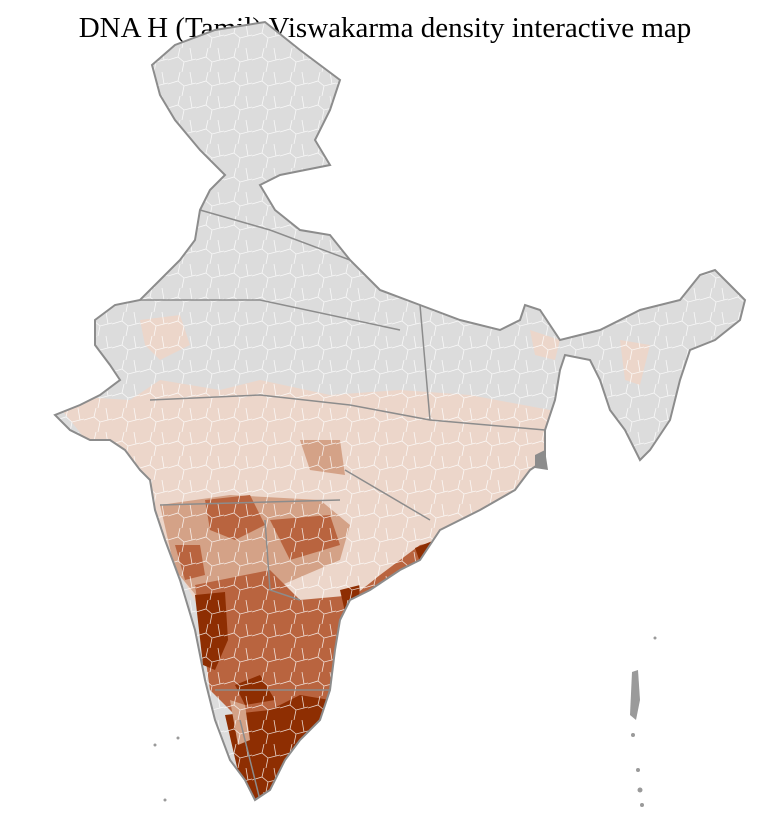 This screenshot has height=813, width=770. What do you see at coordinates (166, 769) in the screenshot?
I see `lakshadweep-islands` at bounding box center [166, 769].